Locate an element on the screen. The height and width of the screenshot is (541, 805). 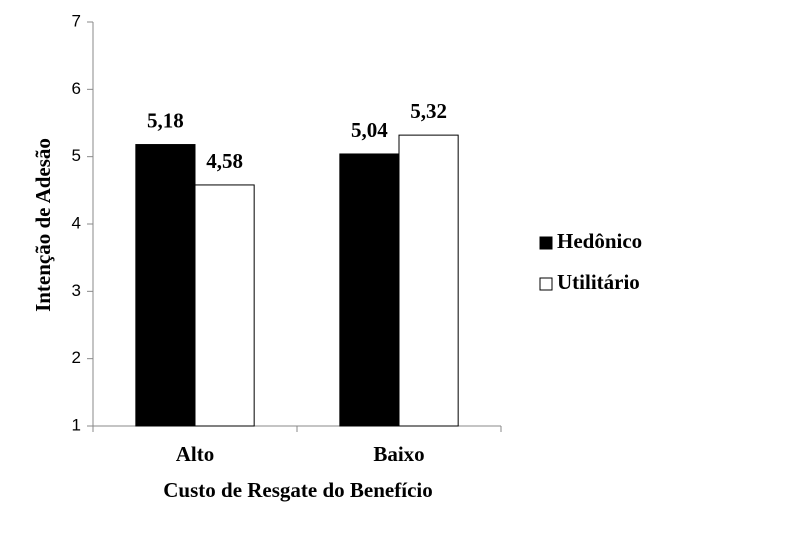
x-tick-label: Baixo is located at coordinates (398, 454).